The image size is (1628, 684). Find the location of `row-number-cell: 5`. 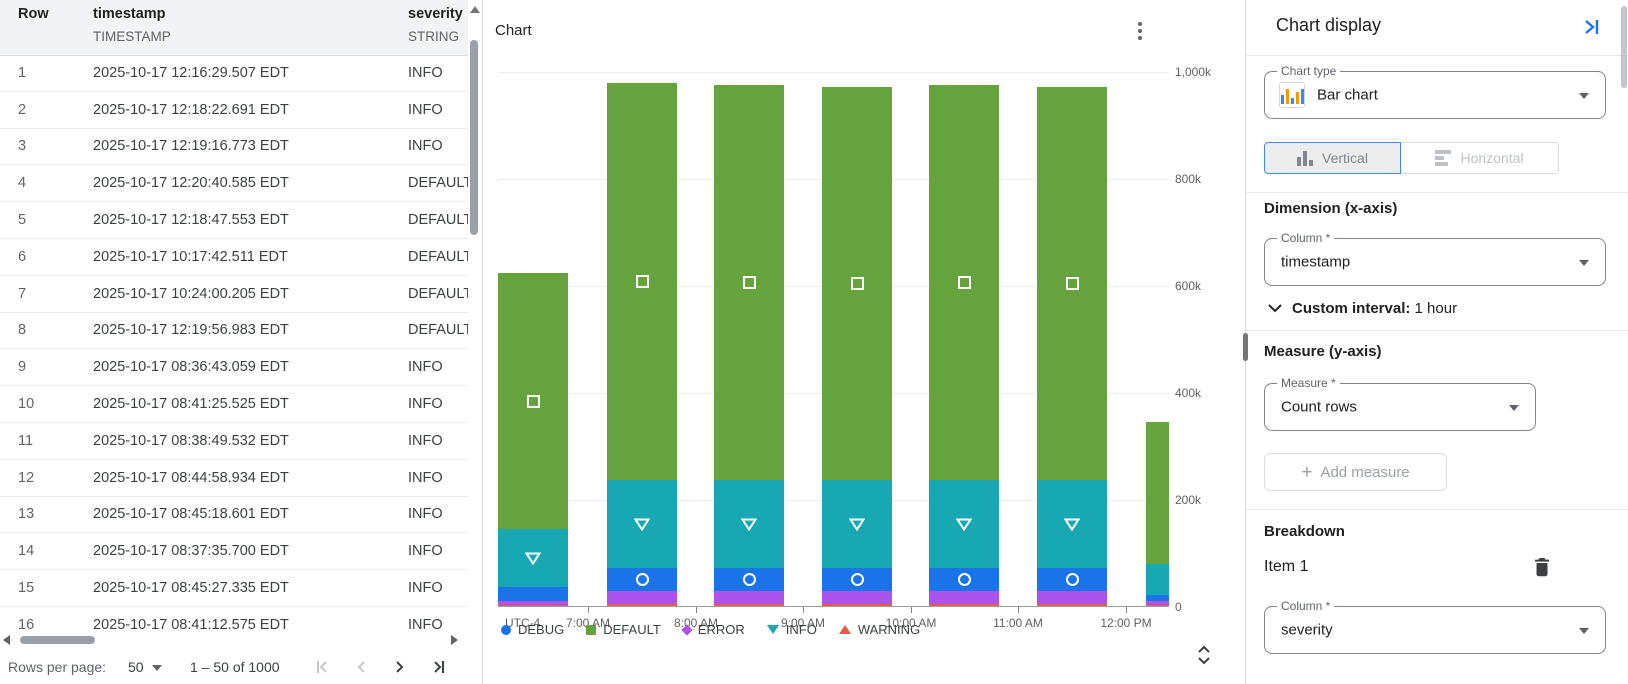

row-number-cell: 5 is located at coordinates (22, 220).